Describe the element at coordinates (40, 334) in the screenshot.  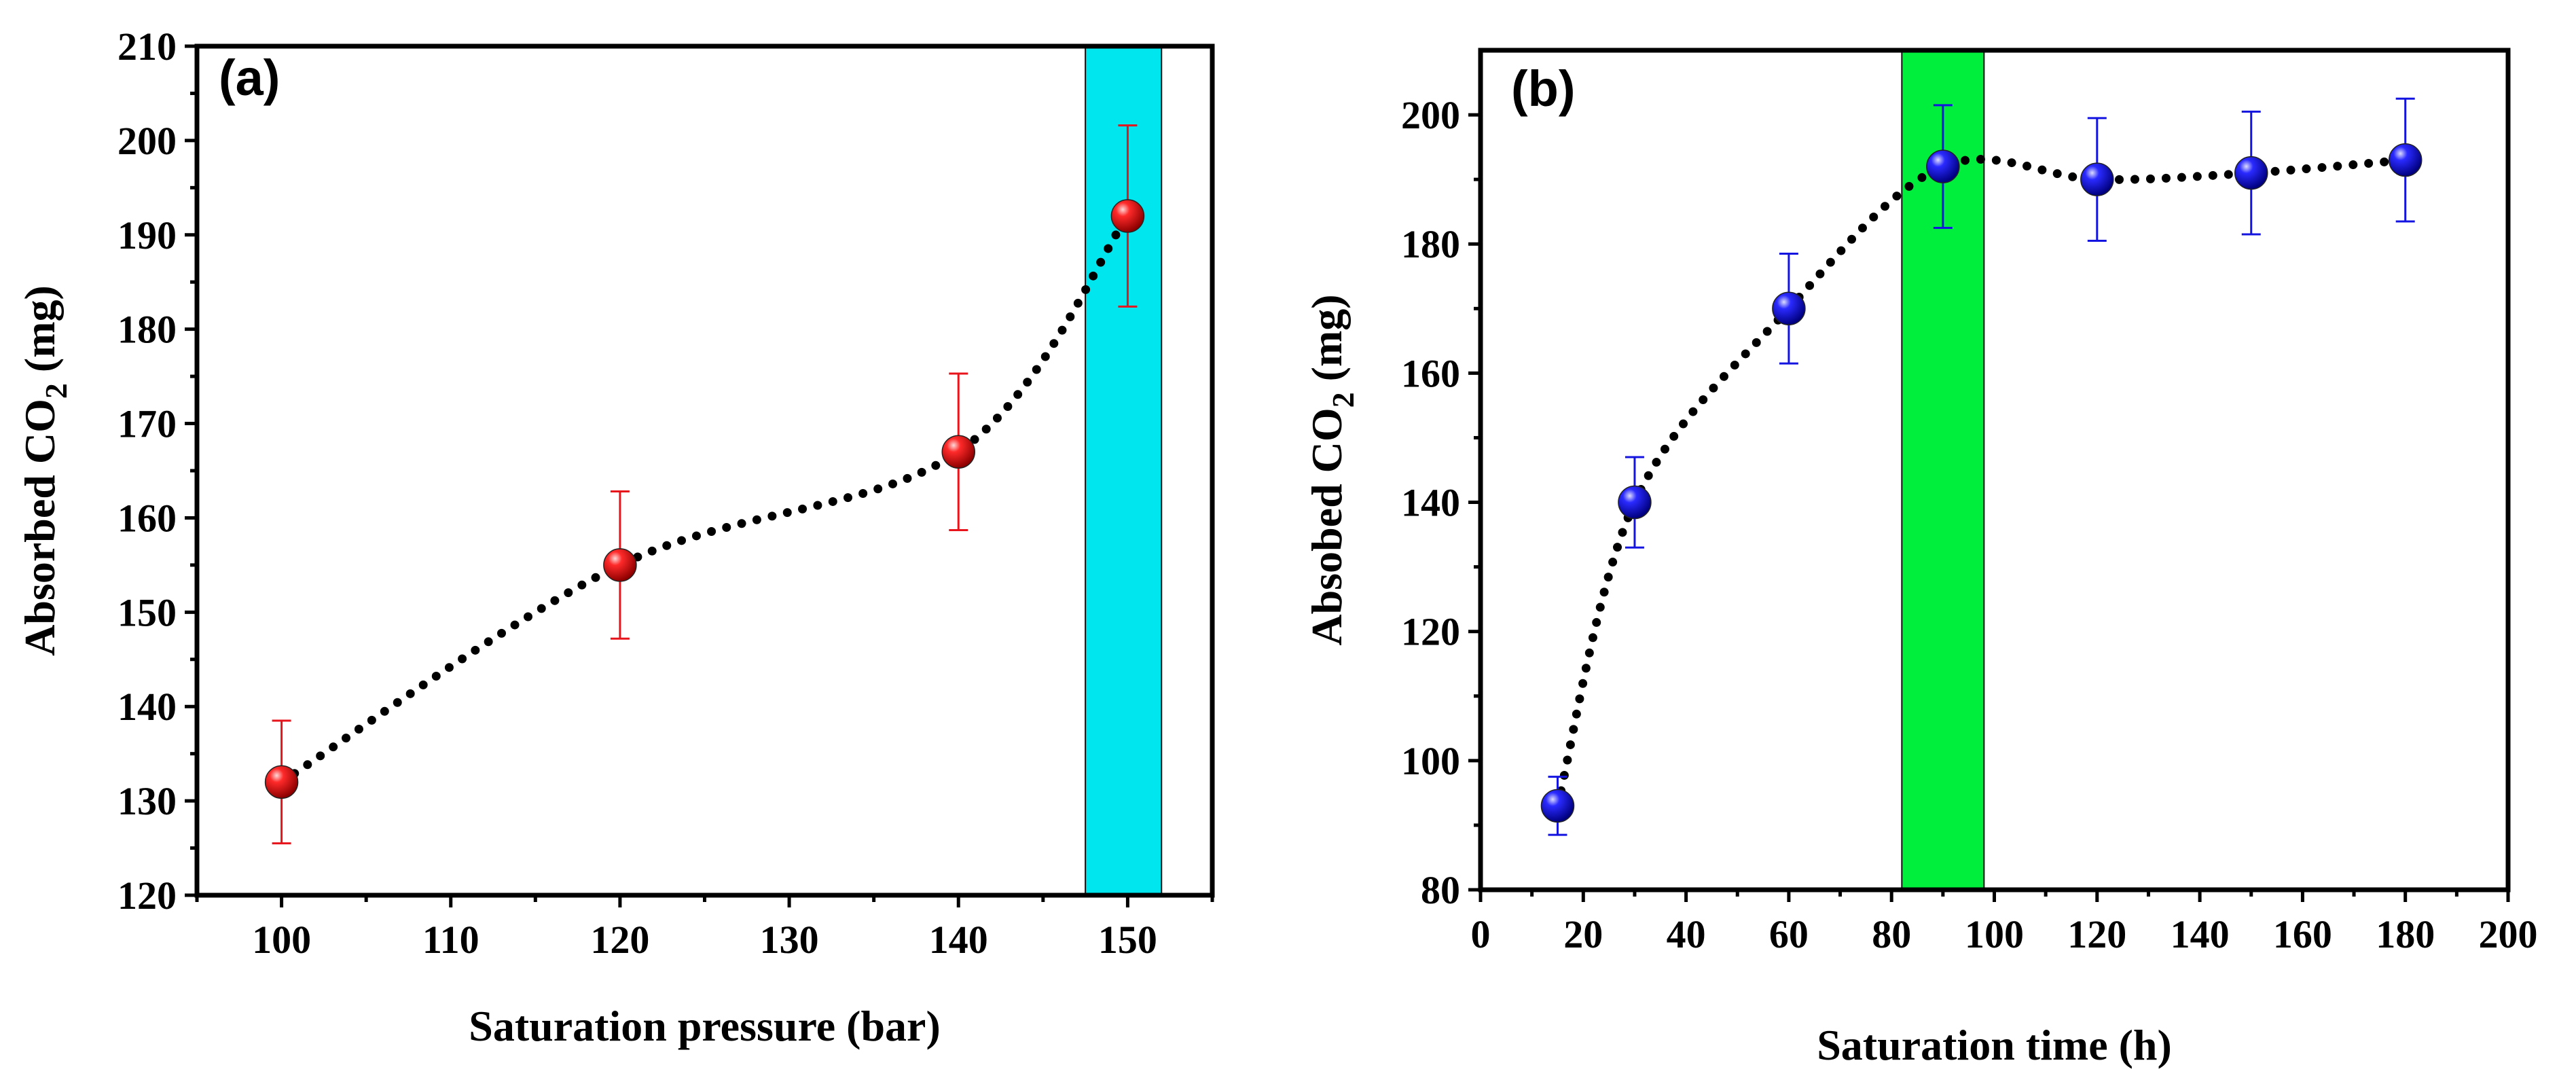
I see `y-axis-title-unit-a: (mg)` at that location.